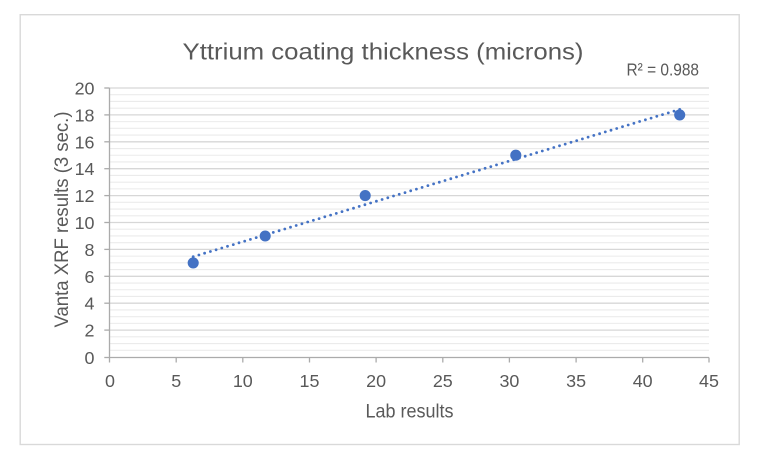 This screenshot has width=757, height=462. I want to click on svg-text: R² = 0.988, so click(663, 70).